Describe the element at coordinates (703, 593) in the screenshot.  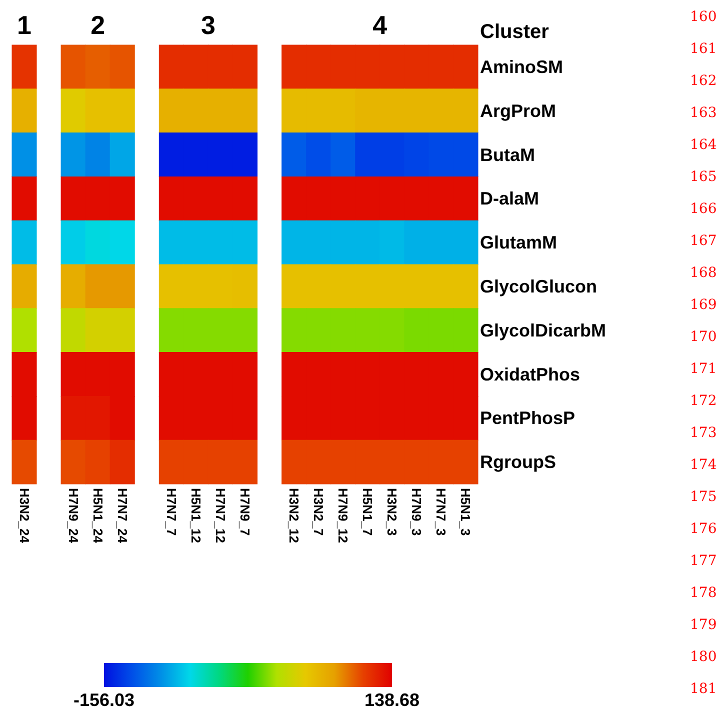
I see `text: 178` at that location.